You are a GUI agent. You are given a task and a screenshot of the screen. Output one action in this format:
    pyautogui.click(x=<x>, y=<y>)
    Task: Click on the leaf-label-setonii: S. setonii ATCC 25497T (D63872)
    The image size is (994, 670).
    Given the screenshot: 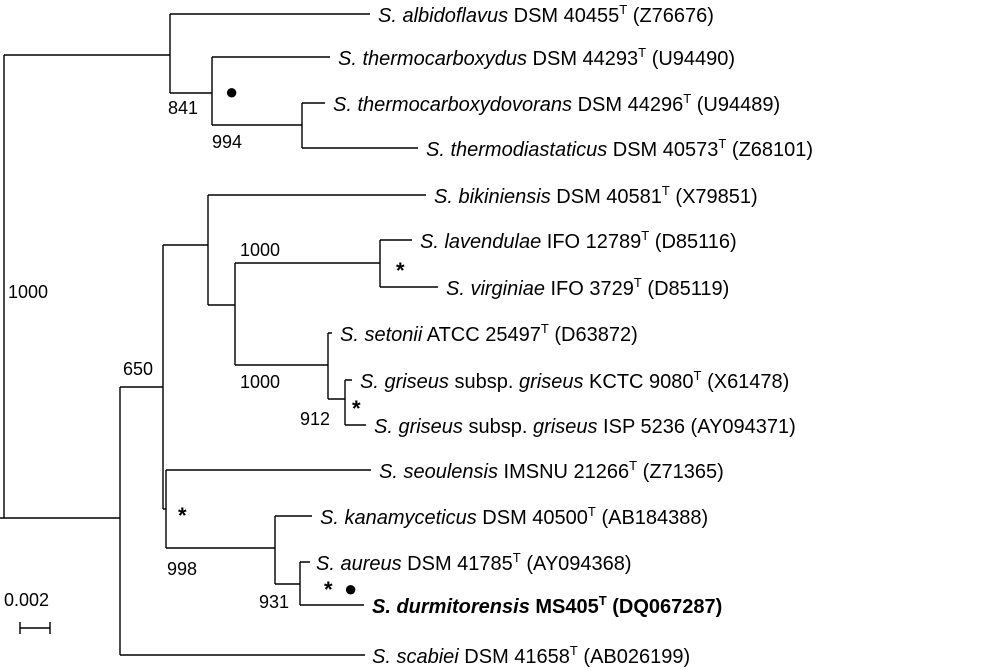 What is the action you would take?
    pyautogui.click(x=489, y=333)
    